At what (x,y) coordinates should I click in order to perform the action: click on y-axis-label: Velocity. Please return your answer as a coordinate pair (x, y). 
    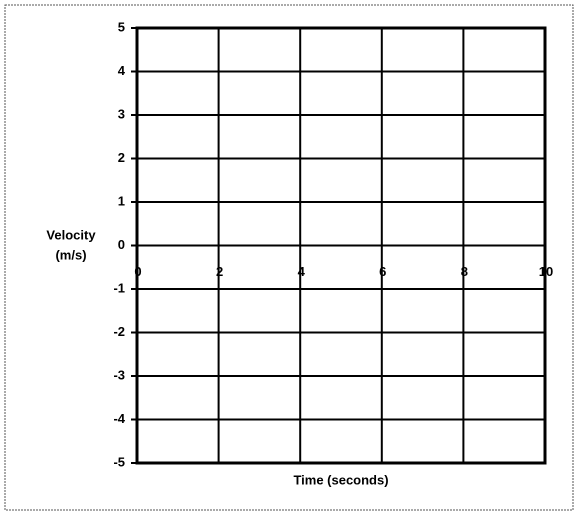
    Looking at the image, I should click on (71, 234).